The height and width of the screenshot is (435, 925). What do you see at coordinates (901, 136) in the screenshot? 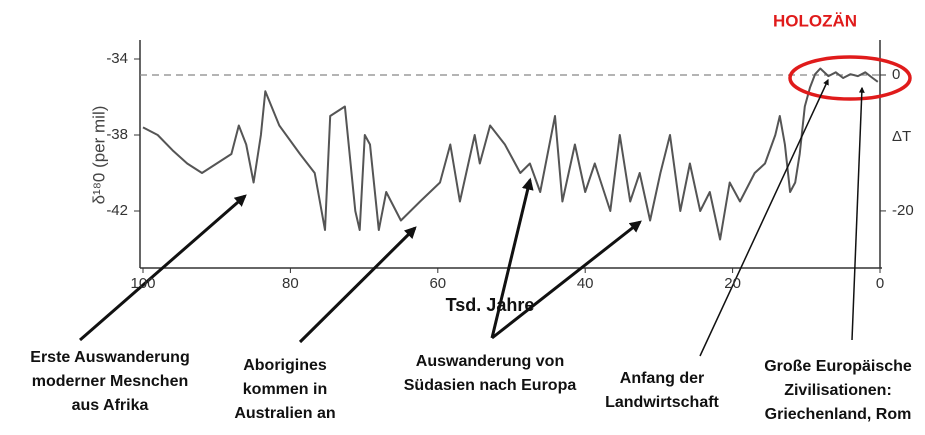
I see `y2-axis-label: ΔT` at bounding box center [901, 136].